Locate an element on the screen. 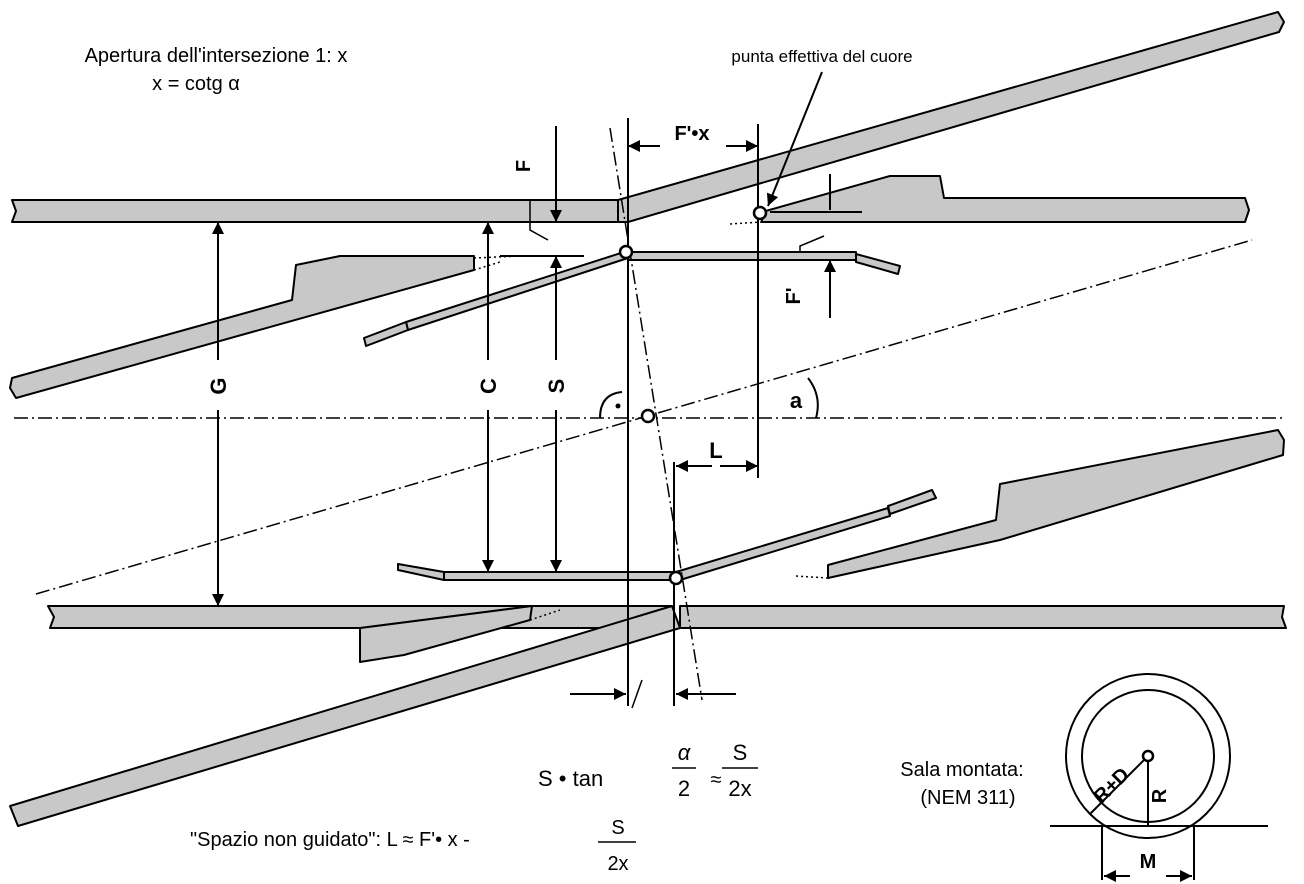 The width and height of the screenshot is (1304, 884). upper-wing-rail is located at coordinates (242, 327).